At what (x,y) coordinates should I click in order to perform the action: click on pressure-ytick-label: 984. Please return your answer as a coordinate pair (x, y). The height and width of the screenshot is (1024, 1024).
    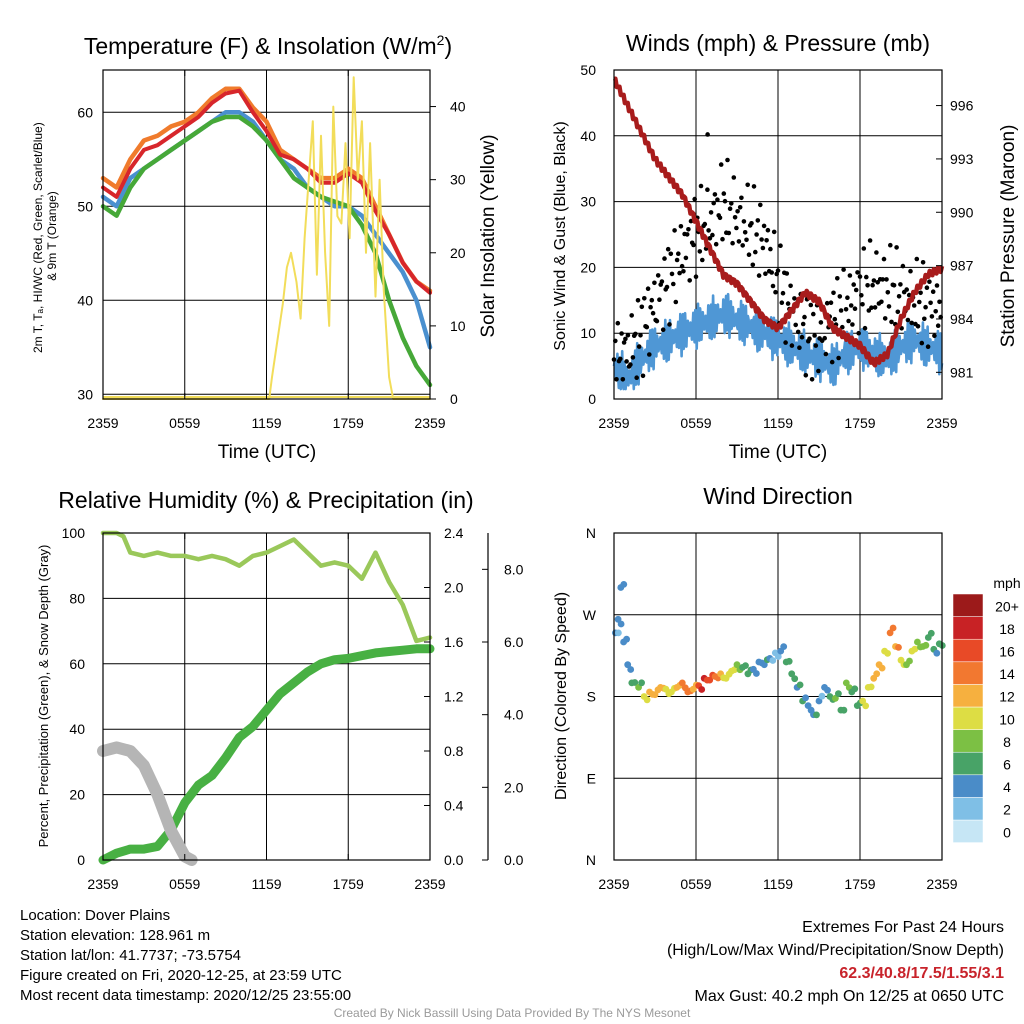
    Looking at the image, I should click on (962, 319).